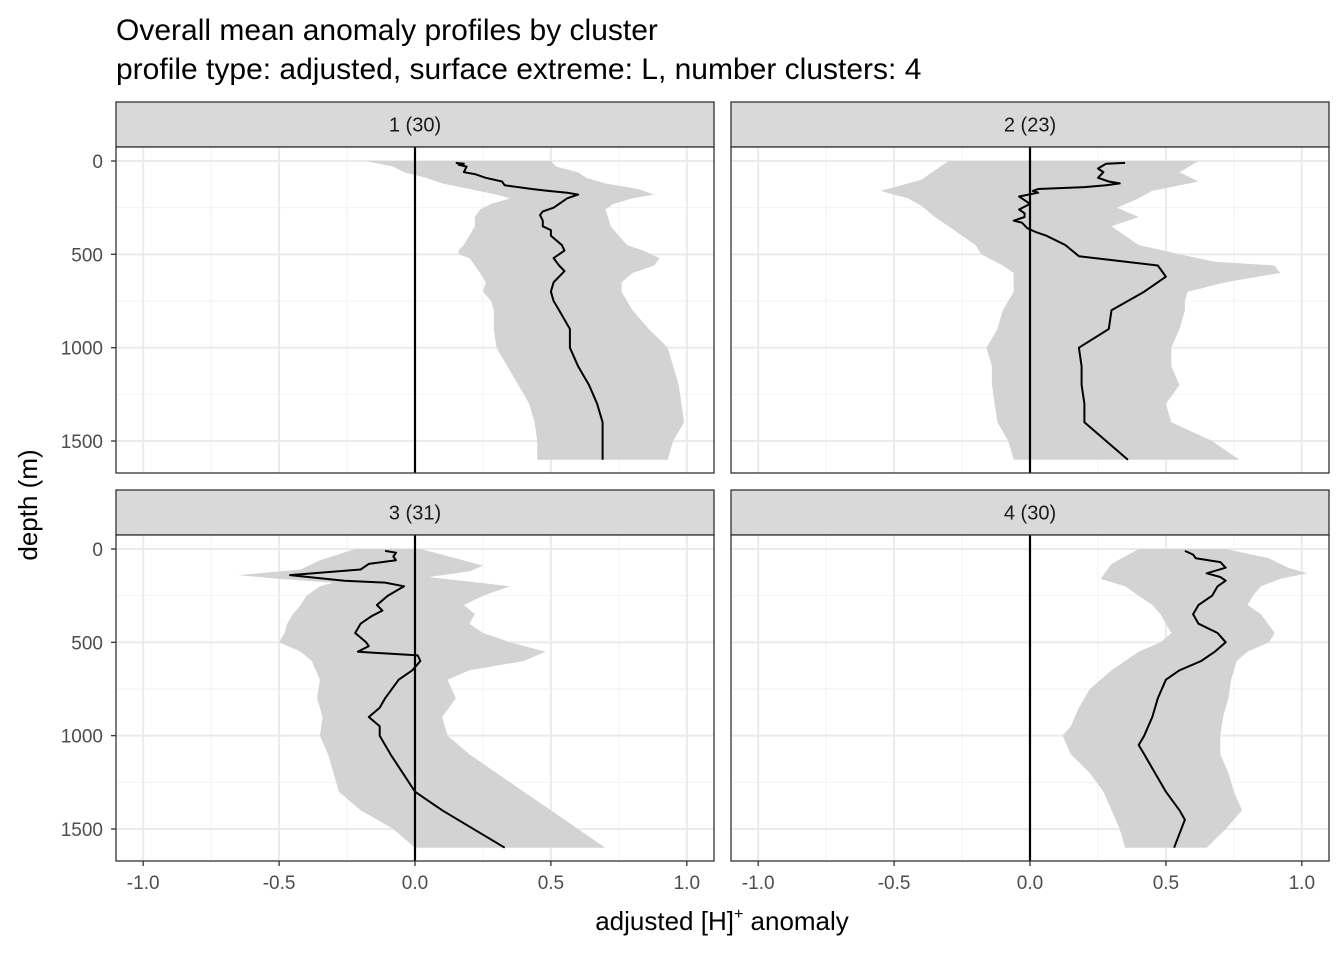  I want to click on strip-label: 1 (30), so click(415, 126).